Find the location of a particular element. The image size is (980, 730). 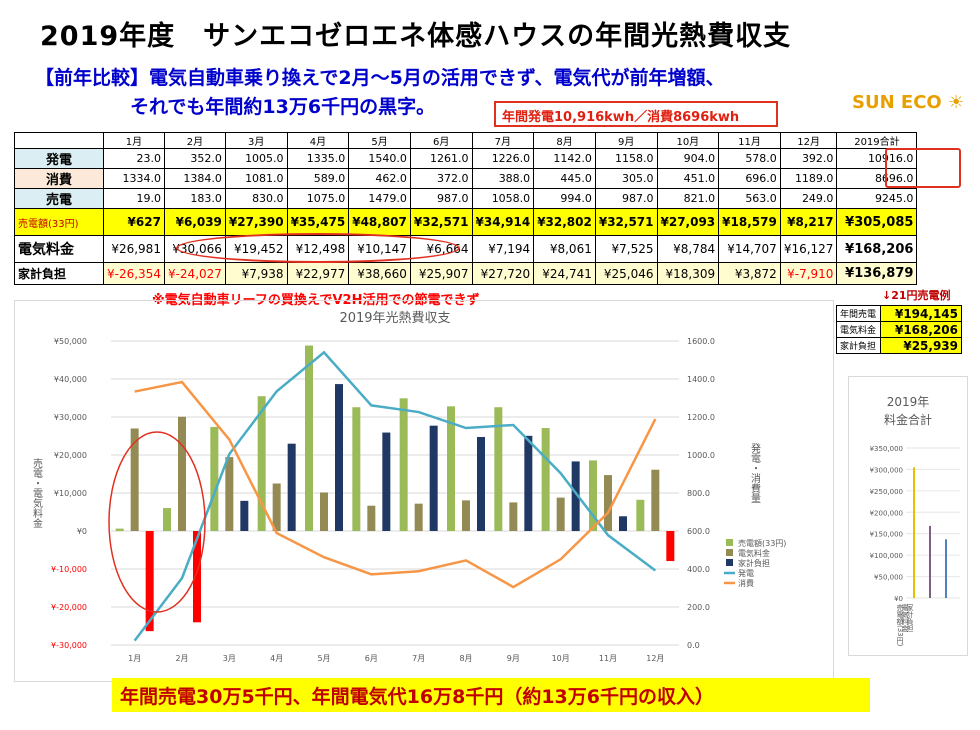

x-tick-label: 6月 is located at coordinates (371, 658).